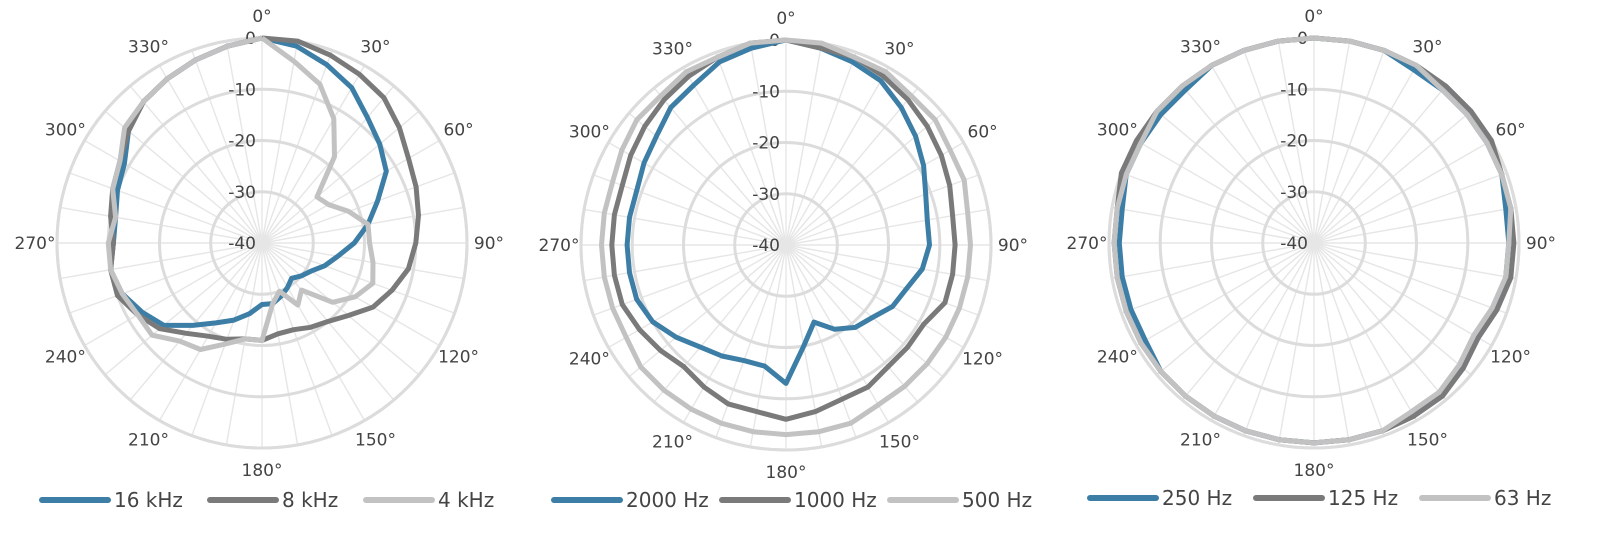 The height and width of the screenshot is (538, 1612). What do you see at coordinates (266, 500) in the screenshot?
I see `legend: 16 kHz 8 kHz 4 kHz` at bounding box center [266, 500].